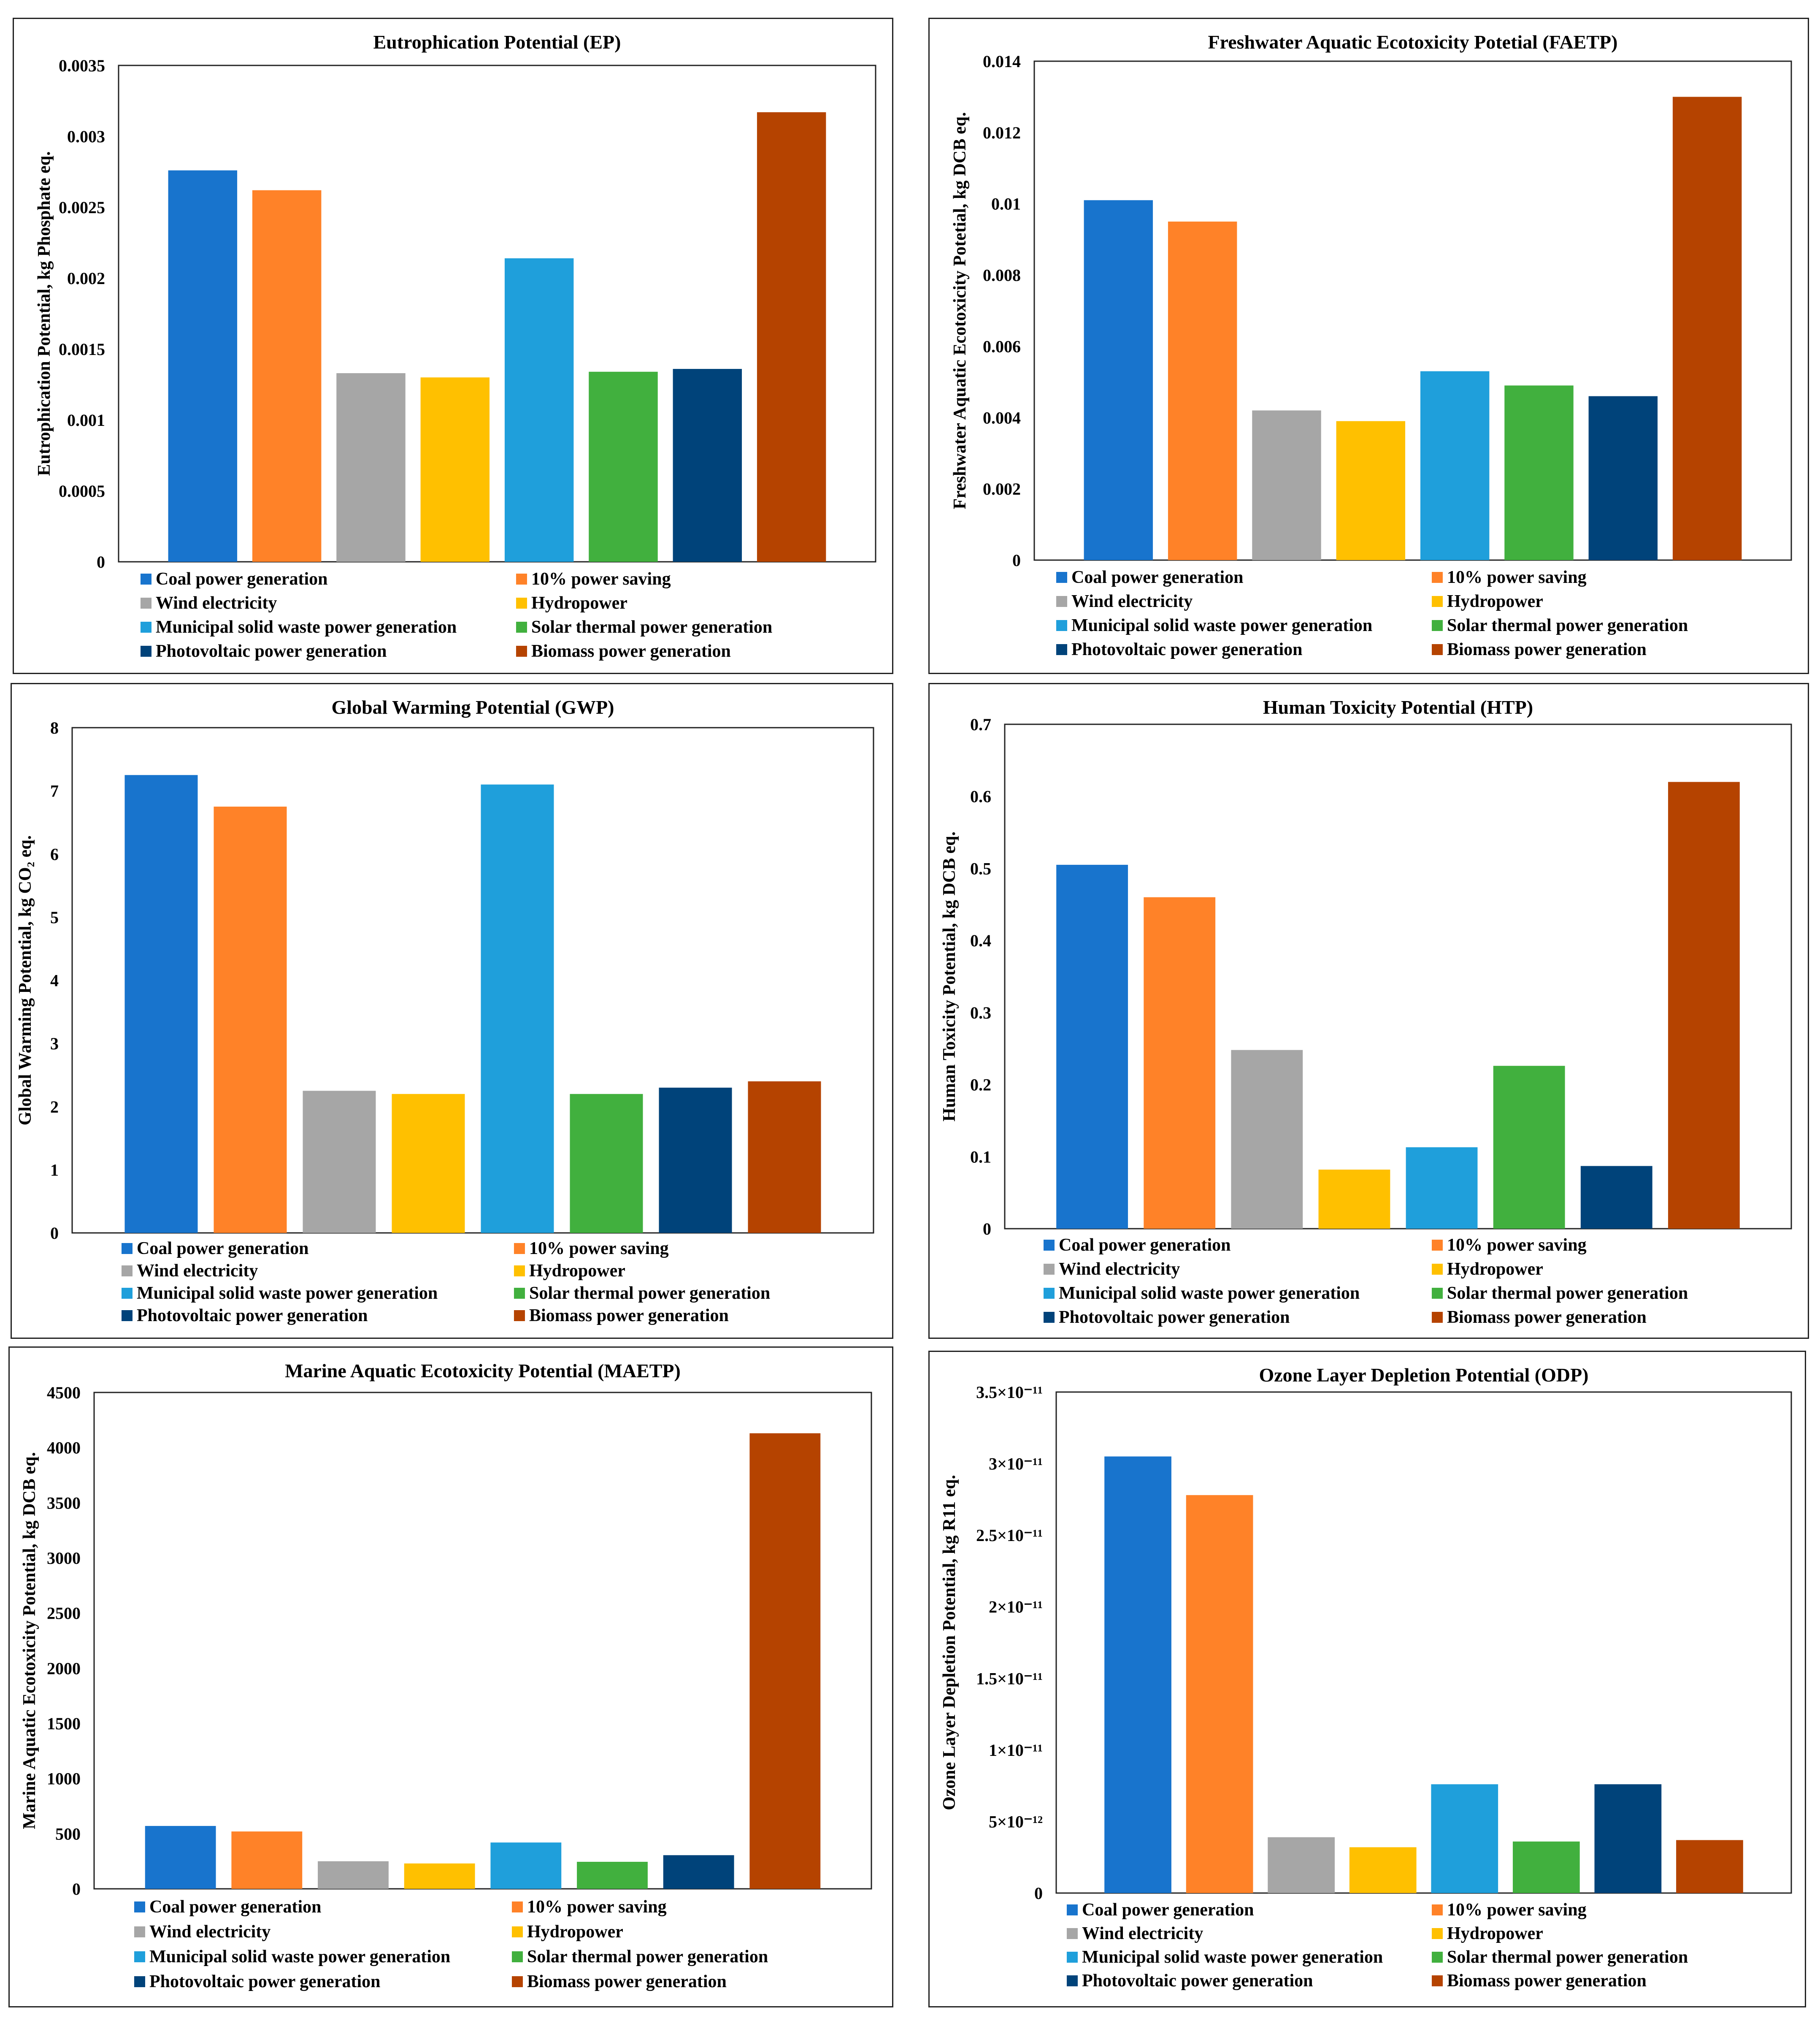 This screenshot has width=1820, height=2026. I want to click on y-tick-label: 0.008, so click(1002, 275).